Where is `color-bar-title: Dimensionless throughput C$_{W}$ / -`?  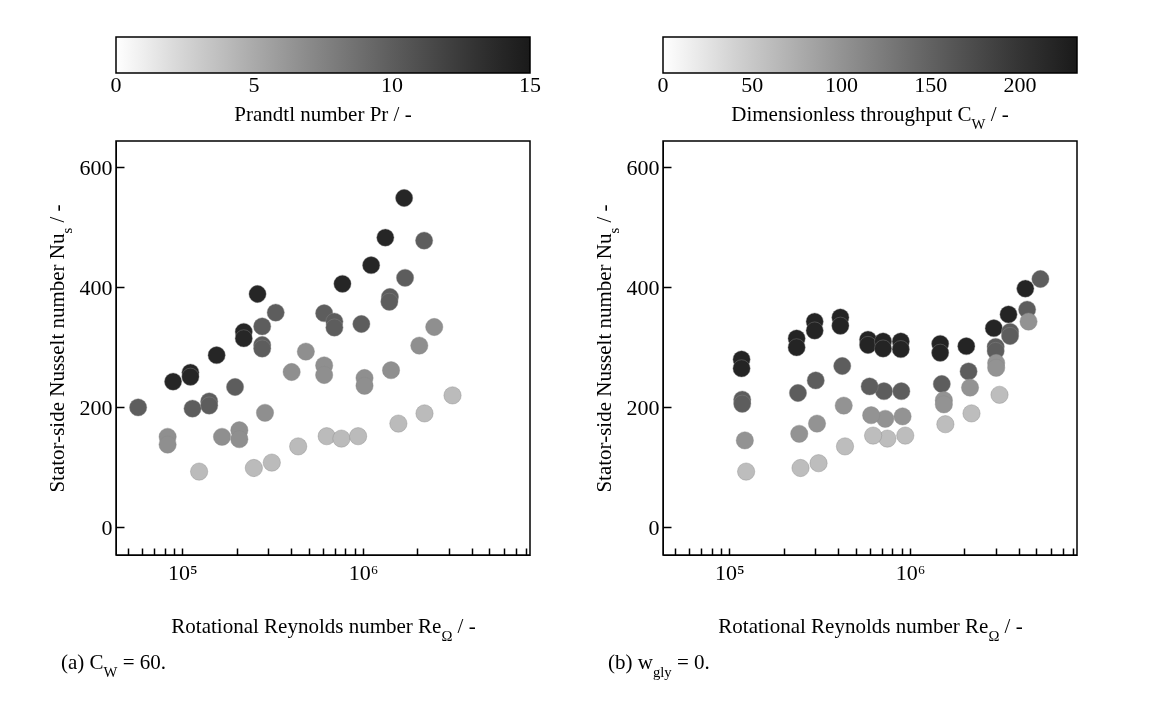
color-bar-title: Dimensionless throughput C$_{W}$ / - is located at coordinates (870, 117).